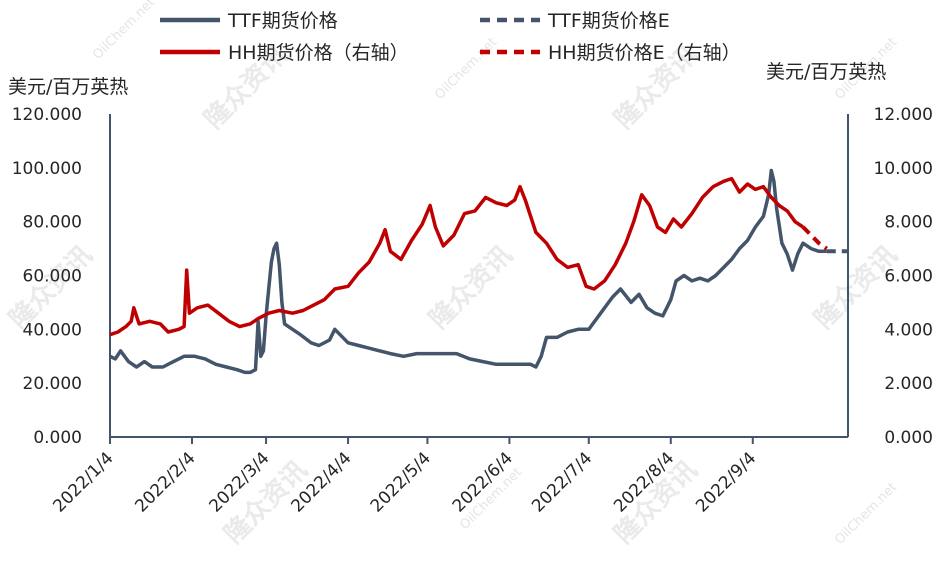 The height and width of the screenshot is (568, 940). I want to click on series-hh-e, so click(814, 238).